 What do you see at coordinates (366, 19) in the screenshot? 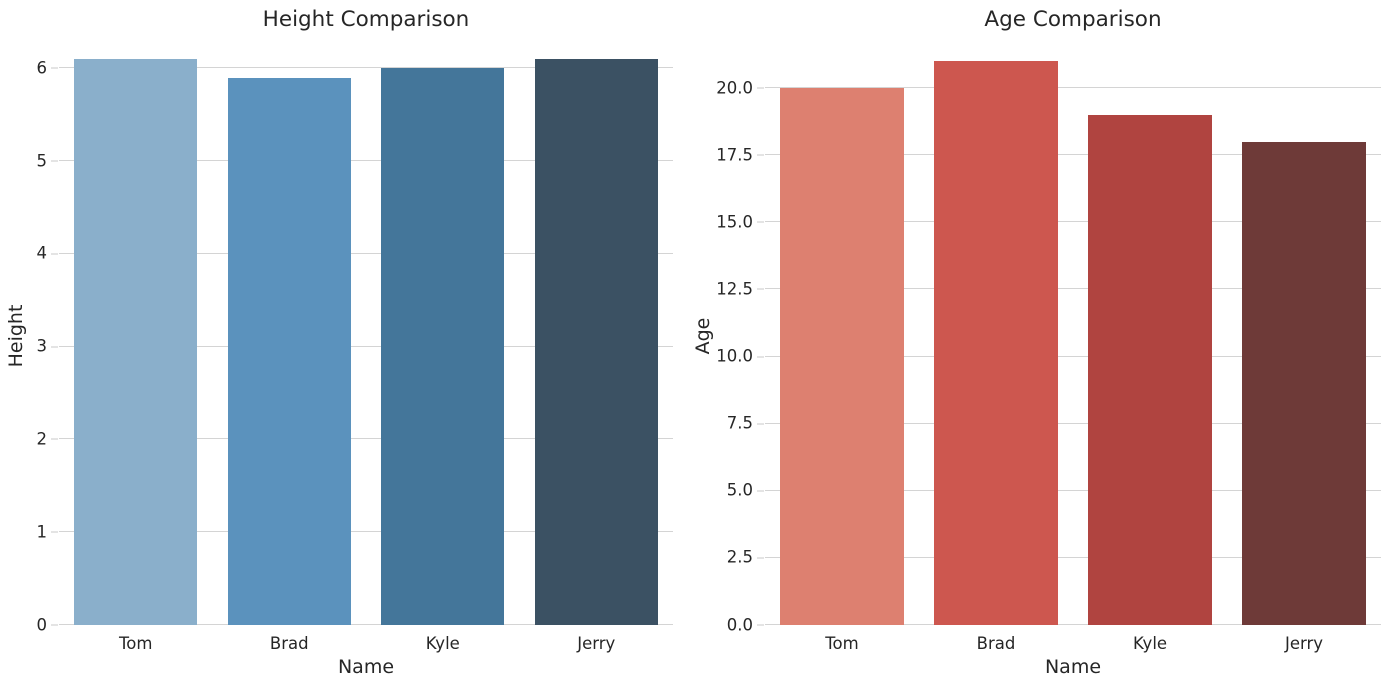
I see `height-chart-title: Height Comparison` at bounding box center [366, 19].